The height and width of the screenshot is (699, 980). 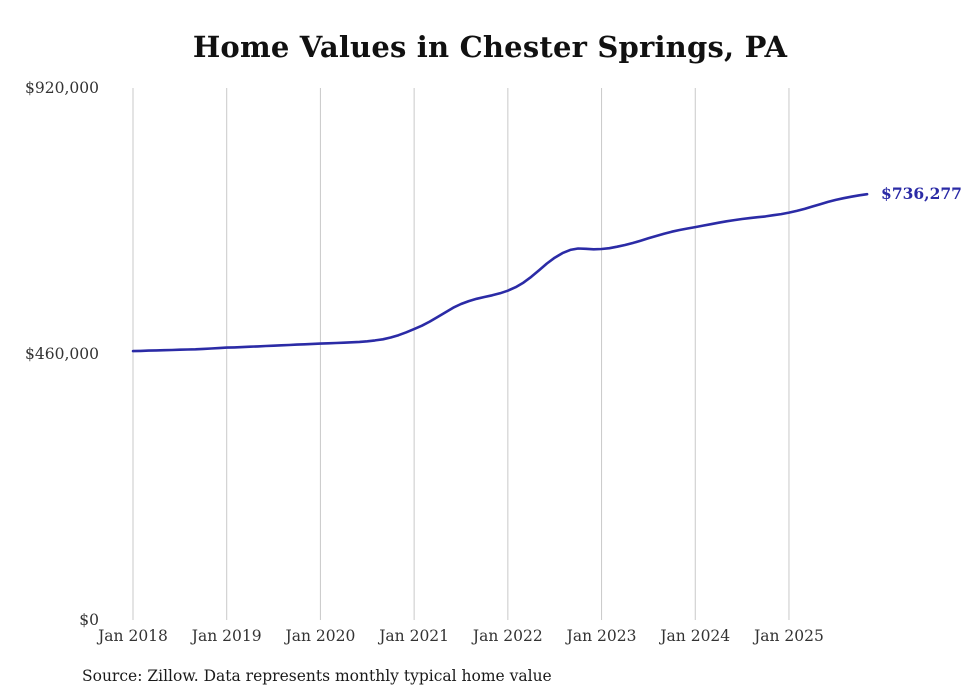 I want to click on y-tick-label: $920,000, so click(x=62, y=88).